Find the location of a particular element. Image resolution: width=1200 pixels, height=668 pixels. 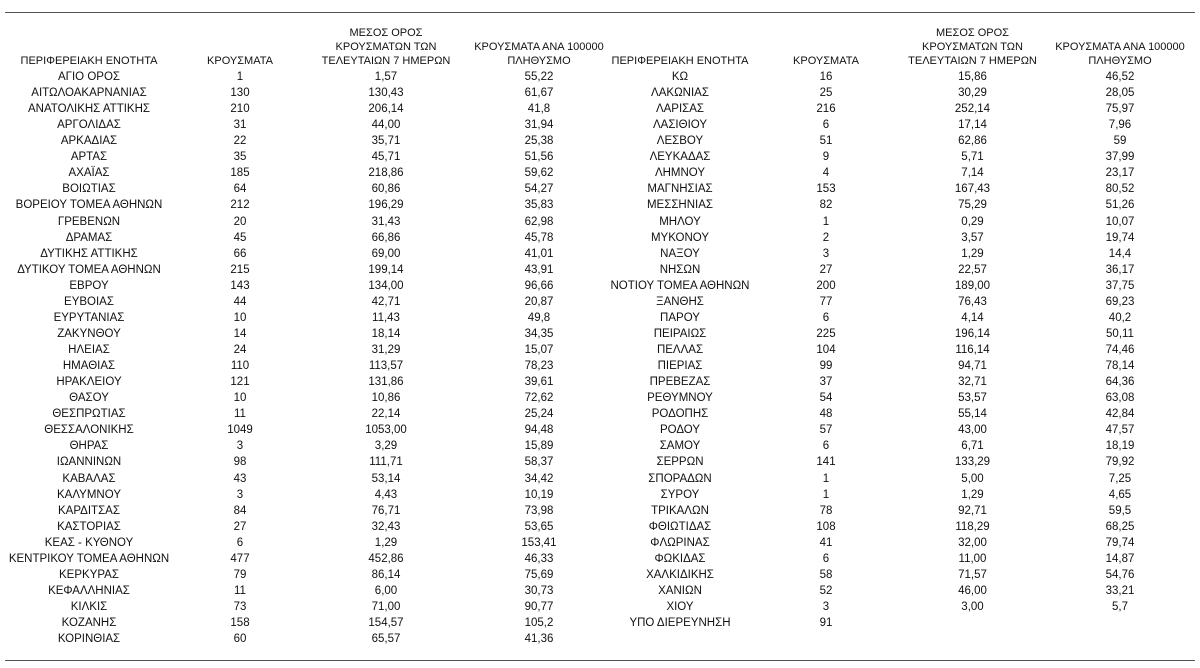

region-cell: ΘΗΡΑΣ is located at coordinates (89, 446).